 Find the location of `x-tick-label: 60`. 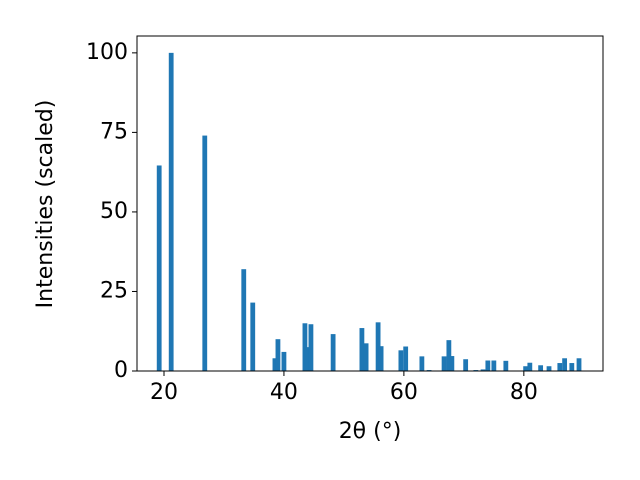

x-tick-label: 60 is located at coordinates (404, 392).